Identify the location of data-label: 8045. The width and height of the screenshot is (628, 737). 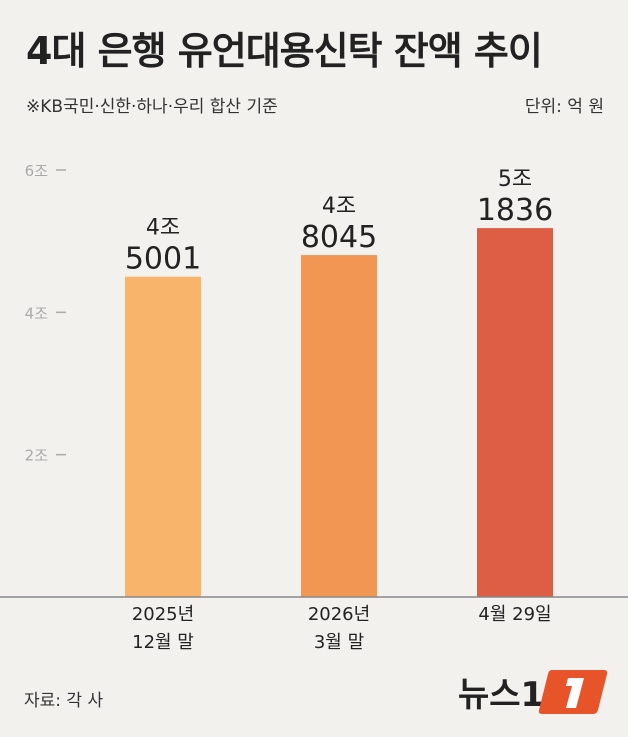
(339, 237).